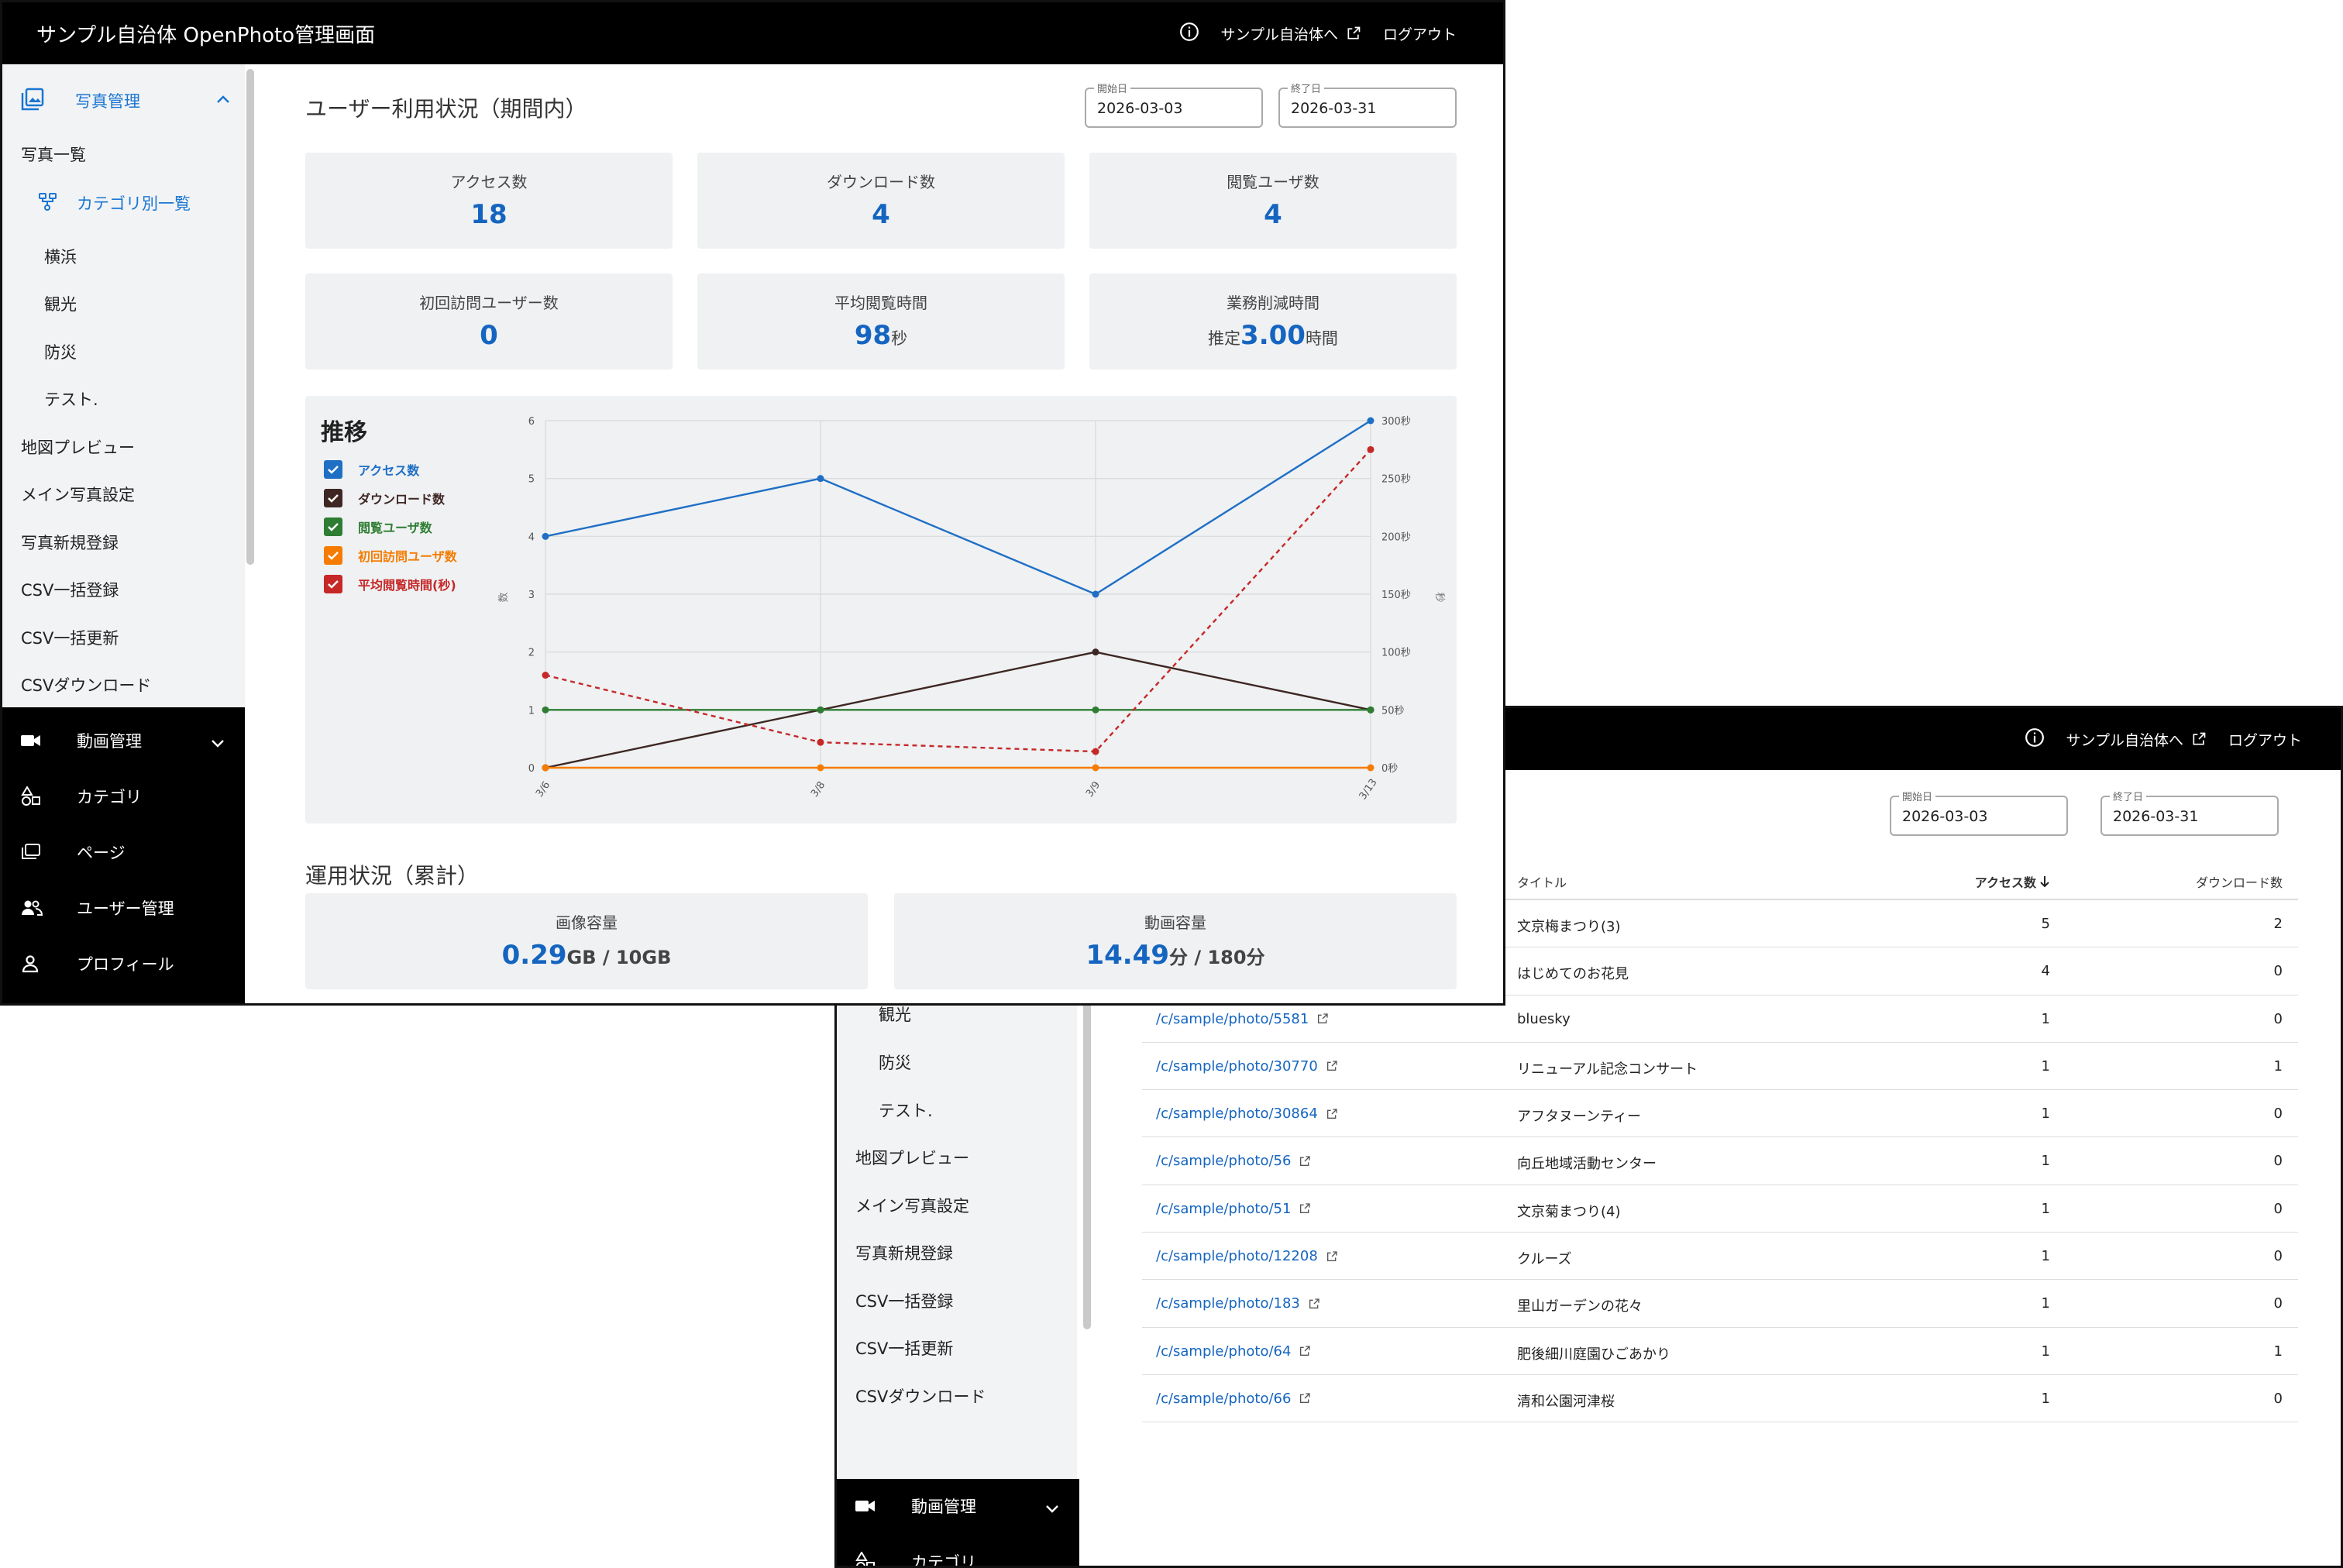 The image size is (2343, 1568). Describe the element at coordinates (1233, 1399) in the screenshot. I see `photo-link: /c/sample/photo/66` at that location.